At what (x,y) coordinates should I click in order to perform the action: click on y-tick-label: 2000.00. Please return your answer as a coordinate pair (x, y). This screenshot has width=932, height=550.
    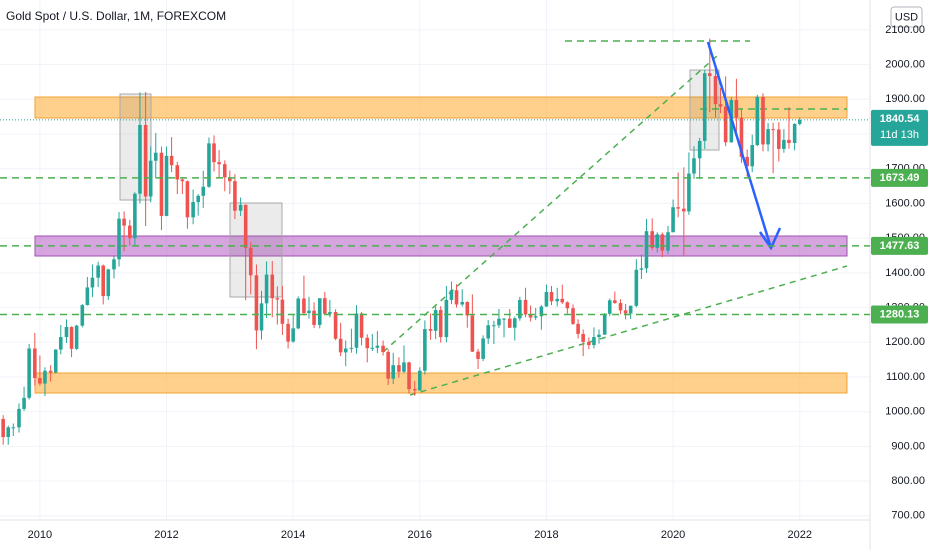
    Looking at the image, I should click on (905, 64).